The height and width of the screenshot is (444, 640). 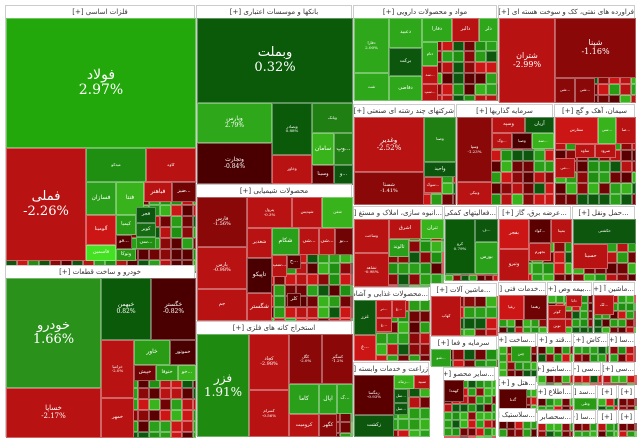 I want to click on stock-tile: بفجر, so click(x=514, y=234).